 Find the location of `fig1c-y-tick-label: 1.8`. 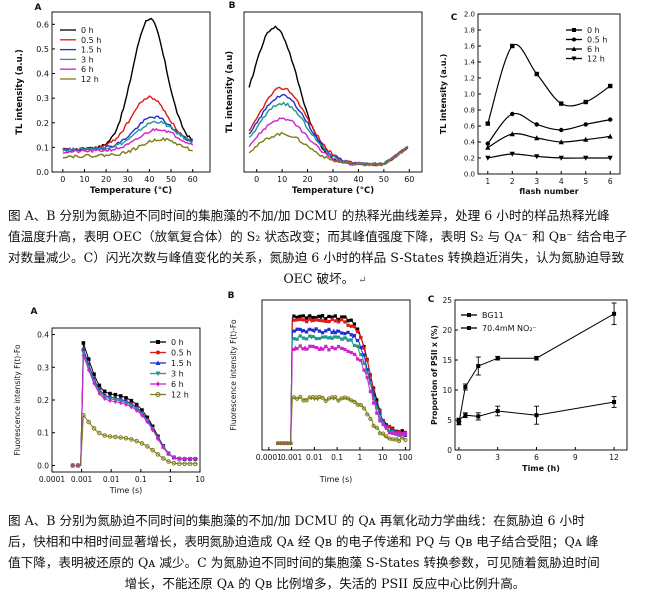

fig1c-y-tick-label: 1.8 is located at coordinates (469, 31).